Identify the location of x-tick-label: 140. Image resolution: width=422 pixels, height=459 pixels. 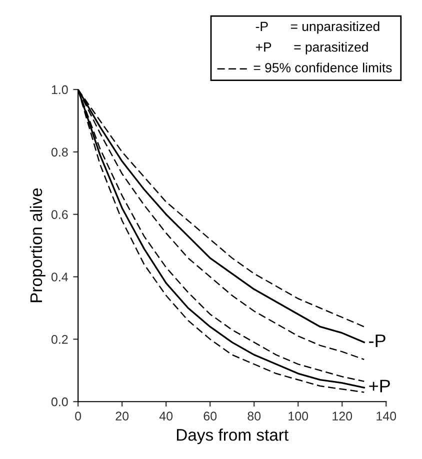
(386, 416).